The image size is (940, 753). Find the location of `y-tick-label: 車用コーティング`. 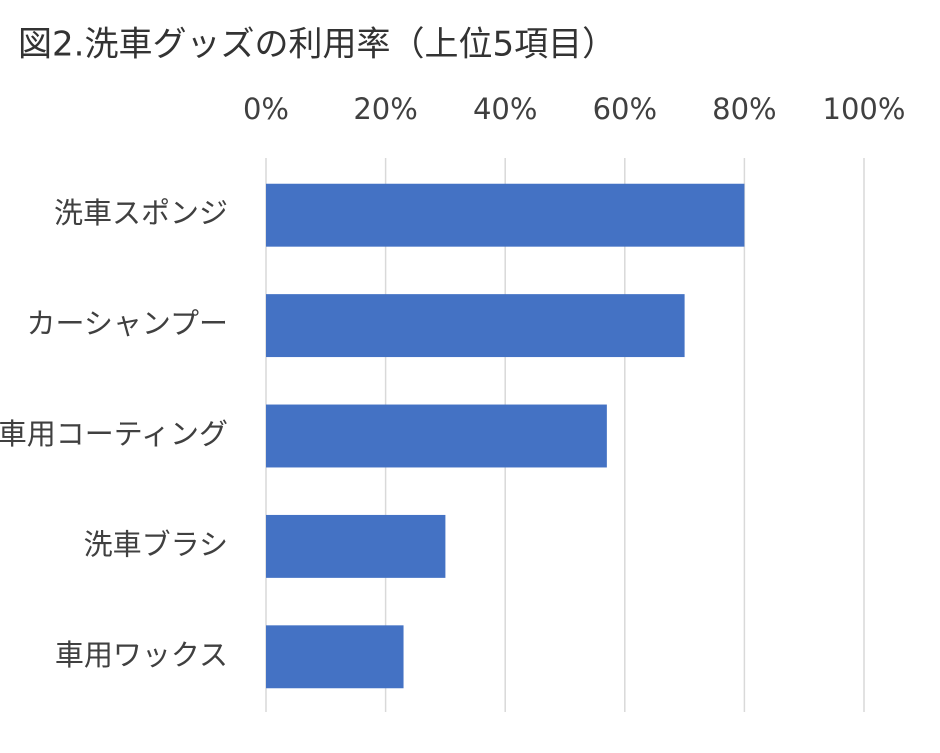

y-tick-label: 車用コーティング is located at coordinates (114, 434).